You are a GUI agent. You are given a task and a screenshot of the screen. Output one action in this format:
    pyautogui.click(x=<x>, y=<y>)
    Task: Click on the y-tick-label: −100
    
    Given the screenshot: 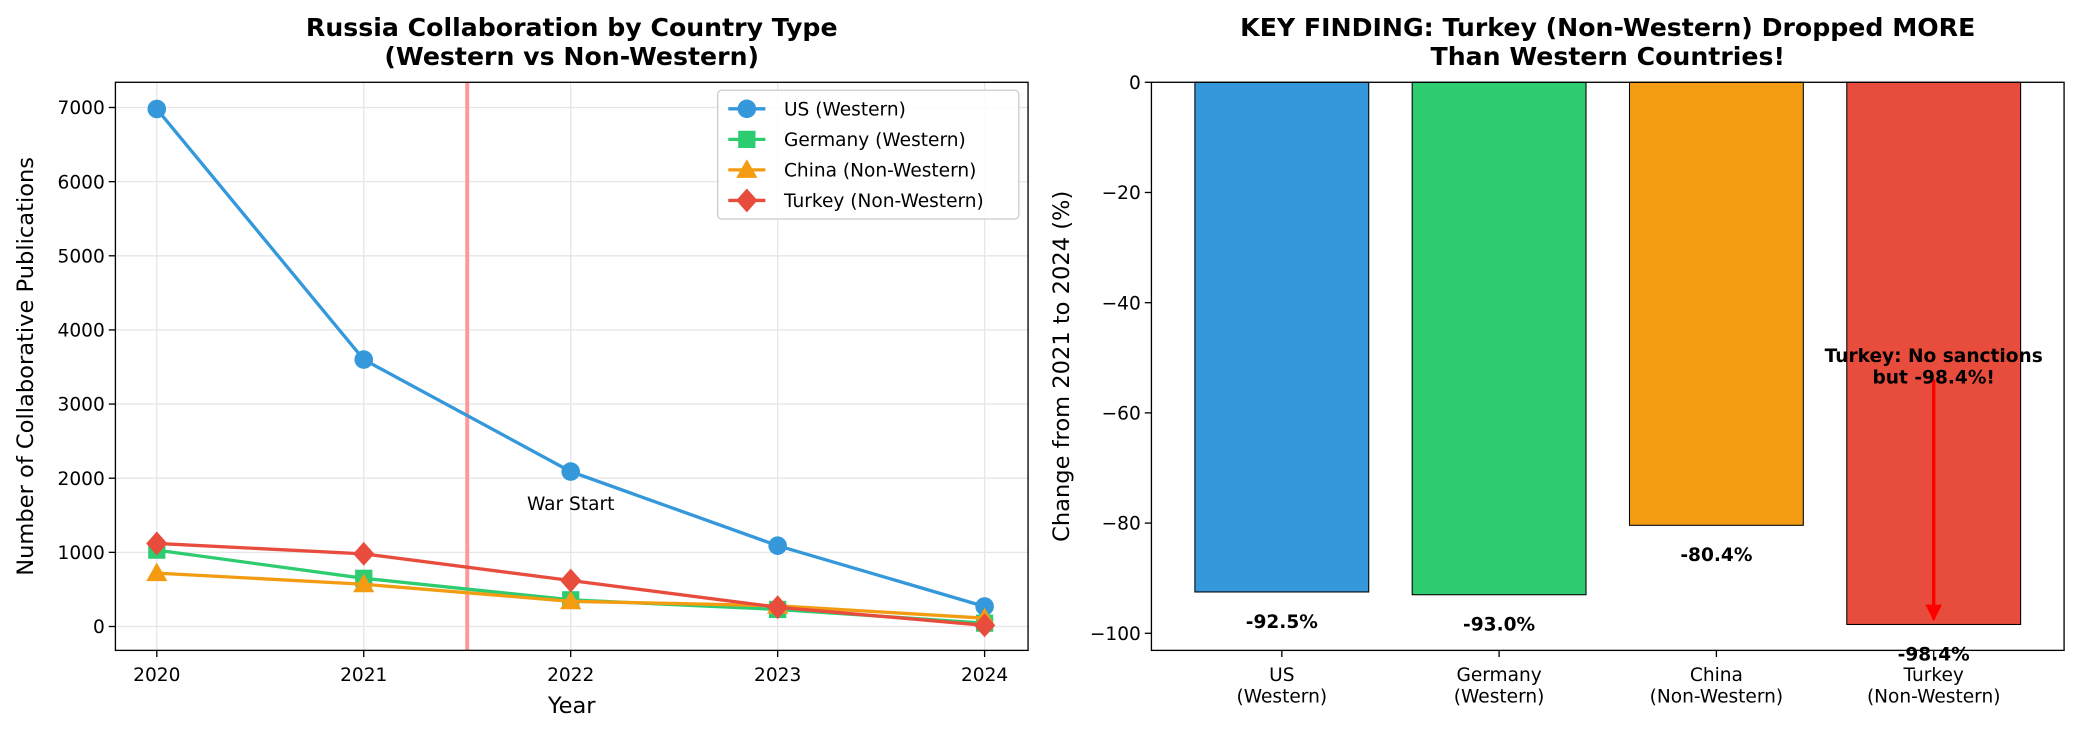 What is the action you would take?
    pyautogui.click(x=1115, y=634)
    